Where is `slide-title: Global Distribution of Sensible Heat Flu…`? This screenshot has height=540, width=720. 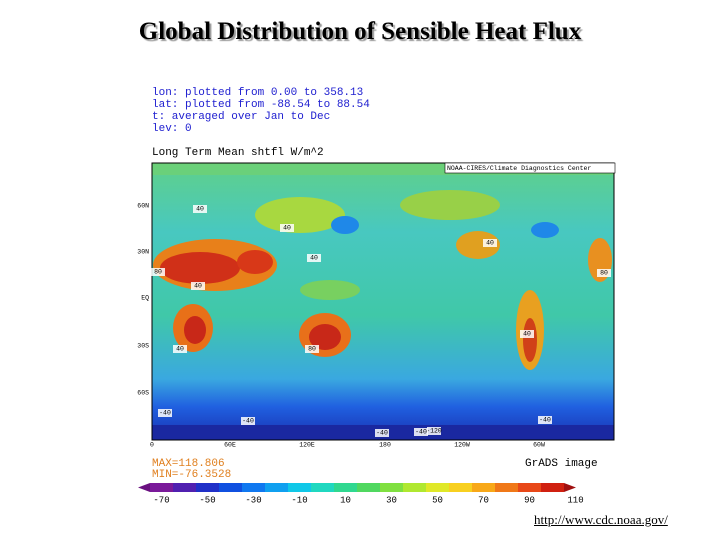
slide-title: Global Distribution of Sensible Heat Flu… is located at coordinates (360, 31).